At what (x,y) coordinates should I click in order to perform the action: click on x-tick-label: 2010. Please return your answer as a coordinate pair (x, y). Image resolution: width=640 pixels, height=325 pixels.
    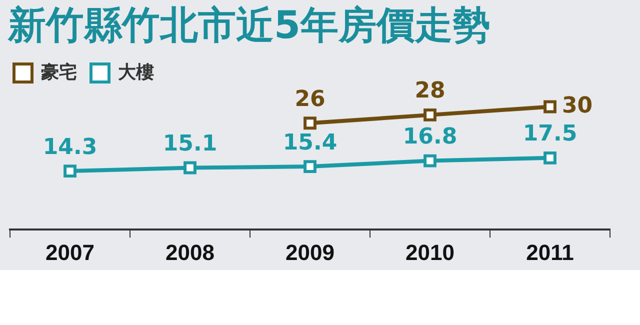
    Looking at the image, I should click on (430, 252).